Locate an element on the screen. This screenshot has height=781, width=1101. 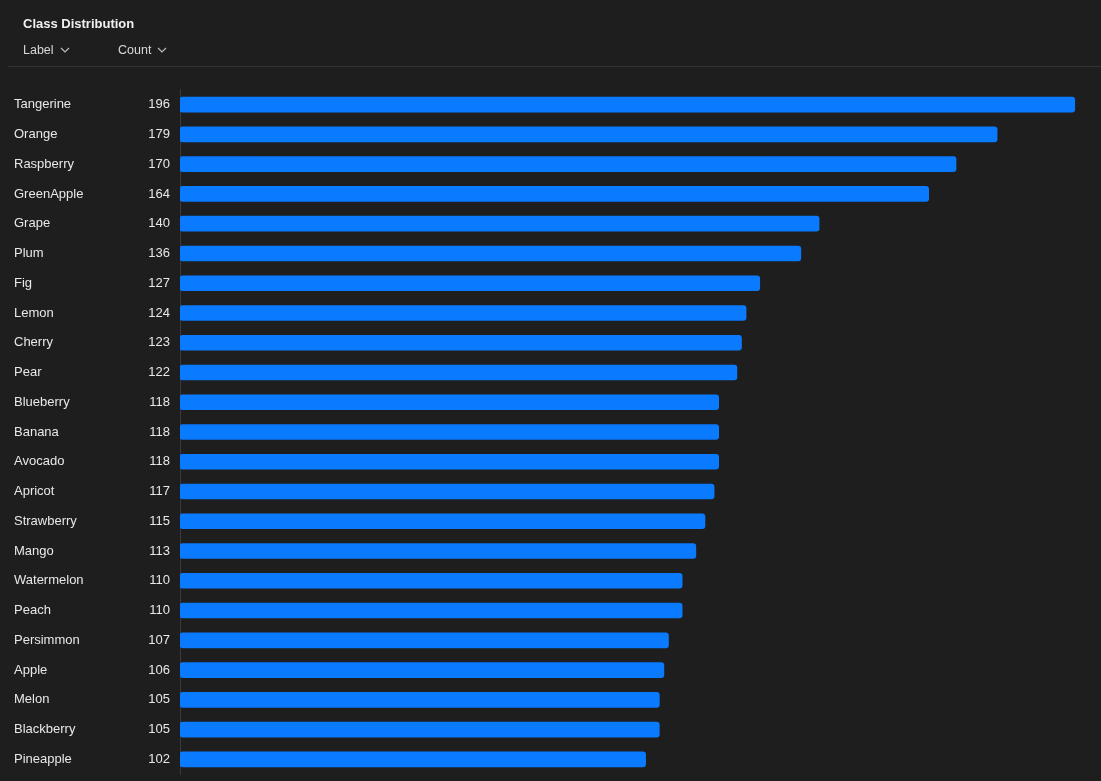
y-tick-label: Blueberry is located at coordinates (42, 401).